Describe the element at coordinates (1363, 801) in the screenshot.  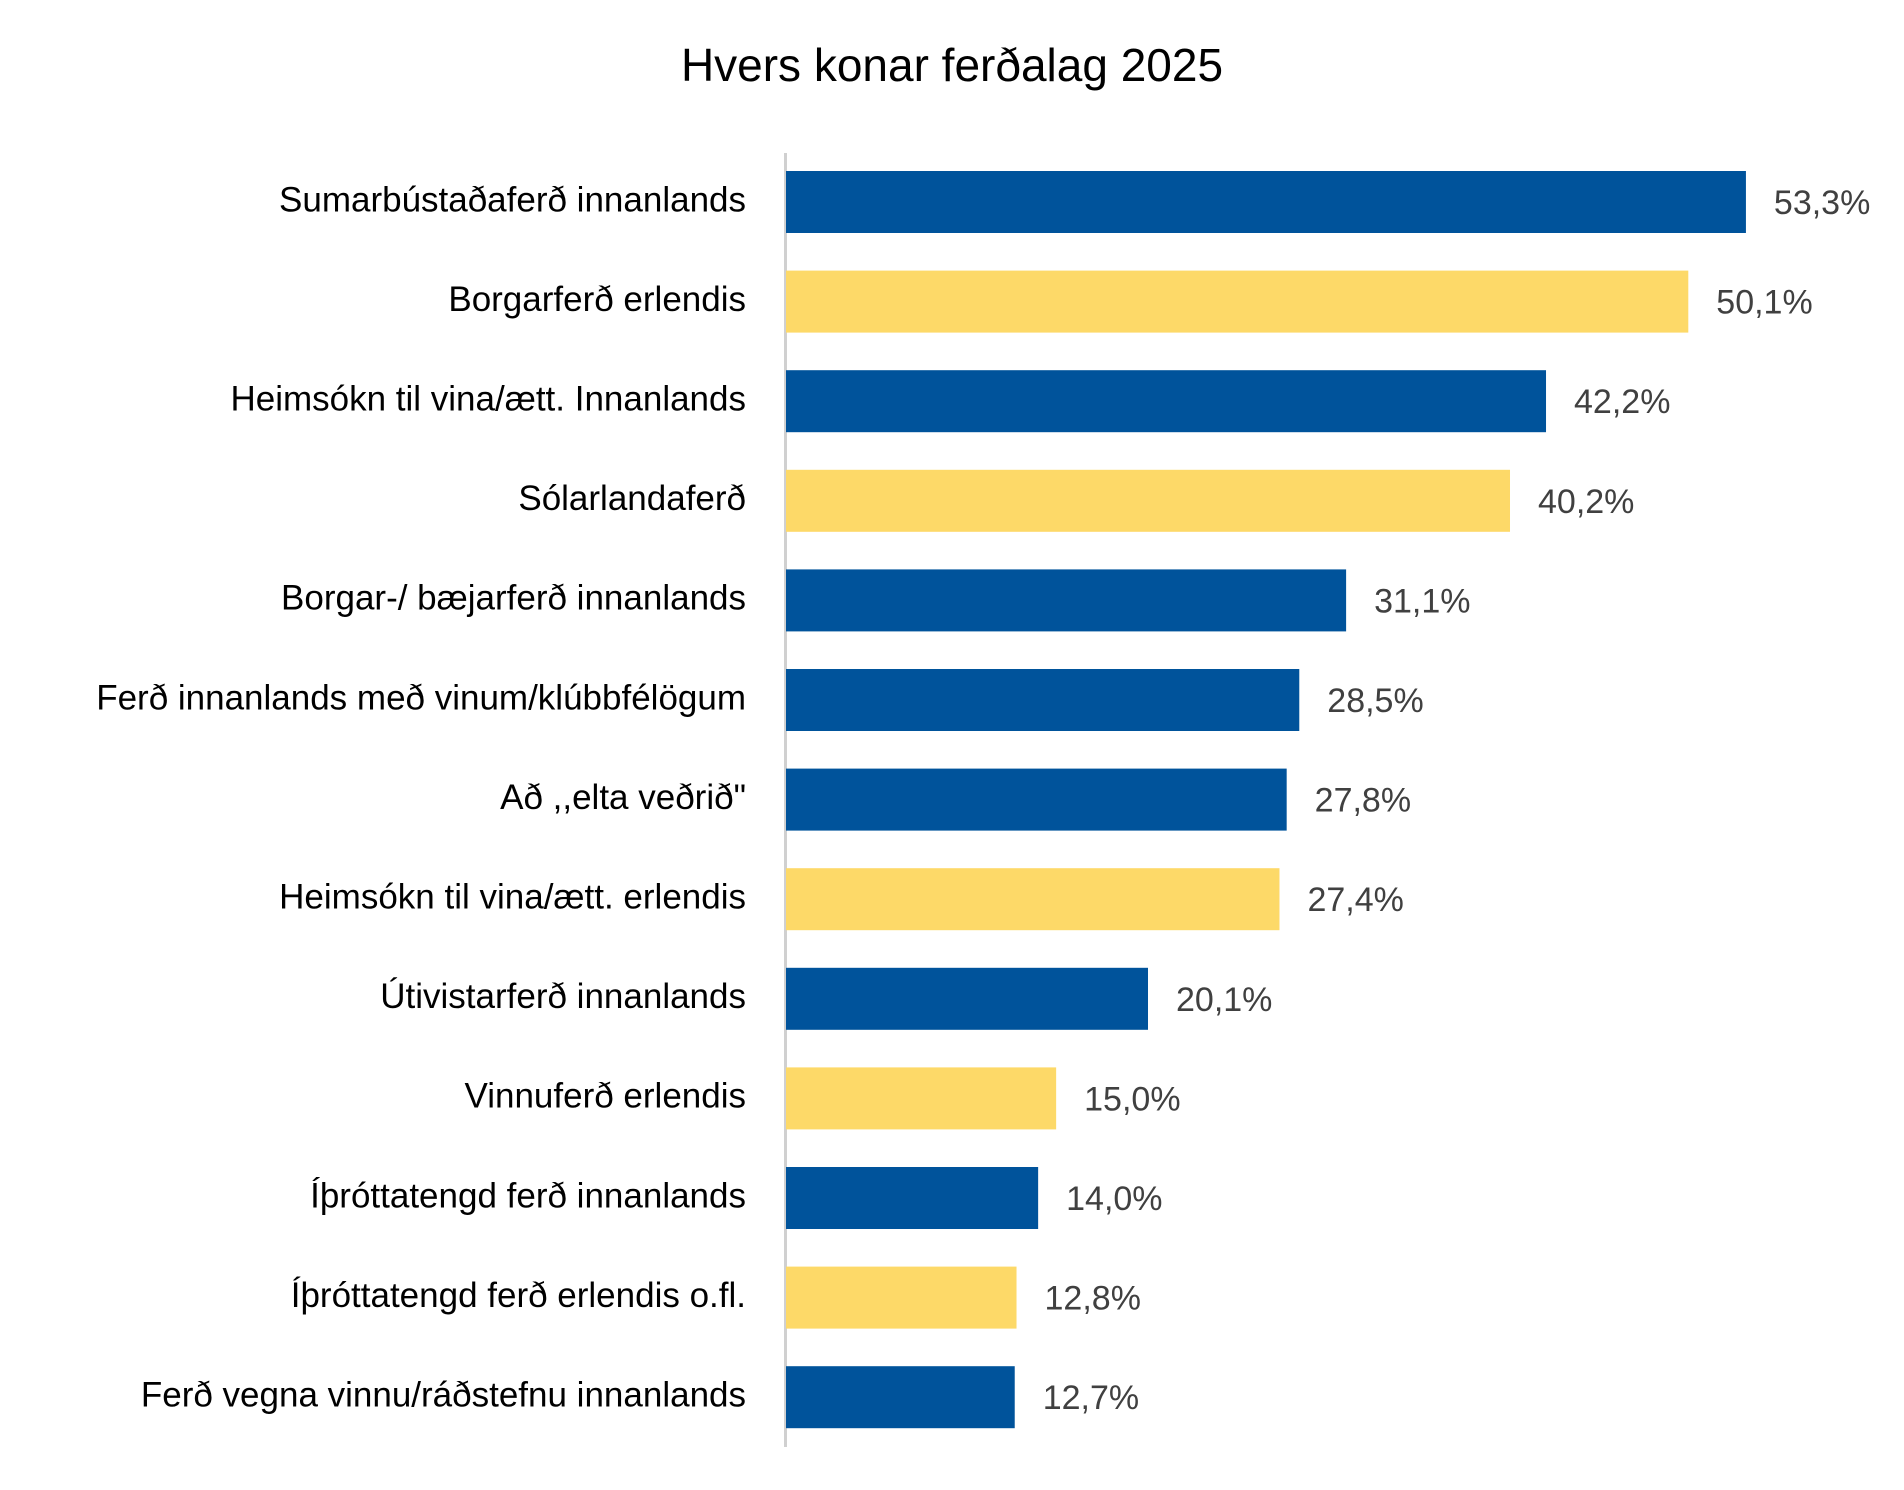
I see `data-label: 27,8%` at that location.